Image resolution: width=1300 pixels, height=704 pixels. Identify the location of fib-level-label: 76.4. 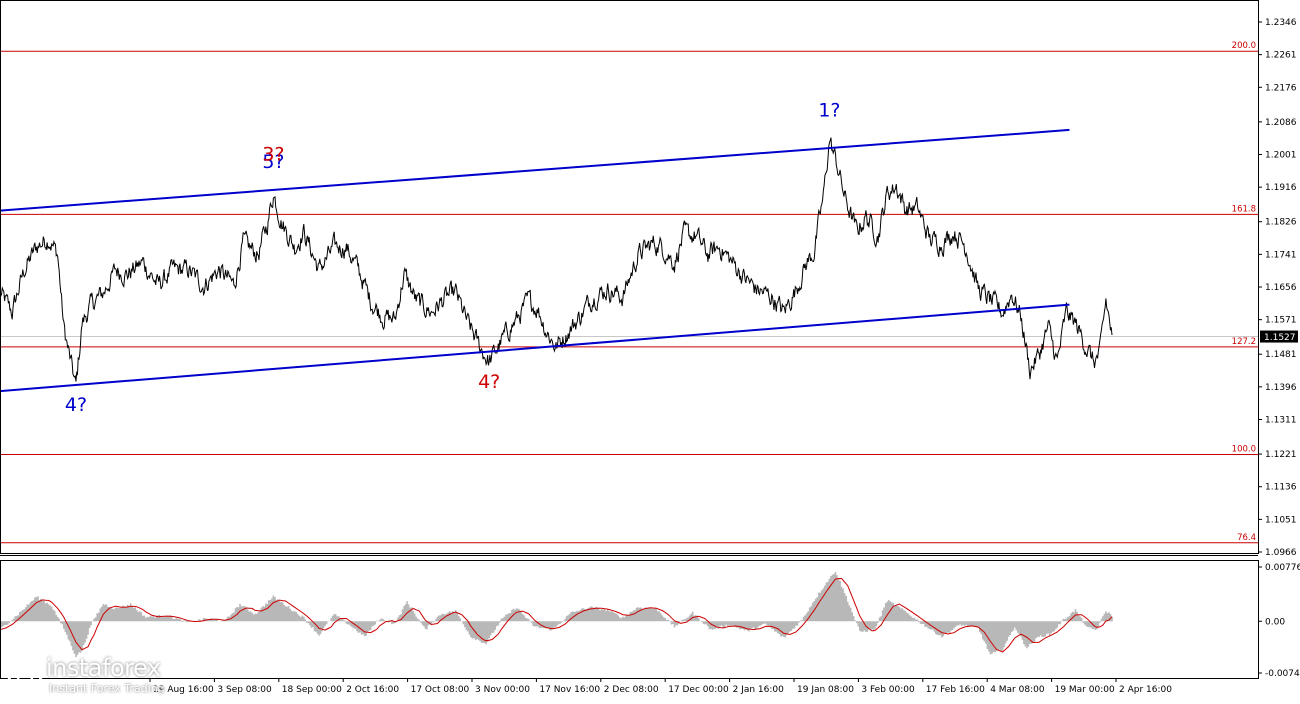
(1246, 538).